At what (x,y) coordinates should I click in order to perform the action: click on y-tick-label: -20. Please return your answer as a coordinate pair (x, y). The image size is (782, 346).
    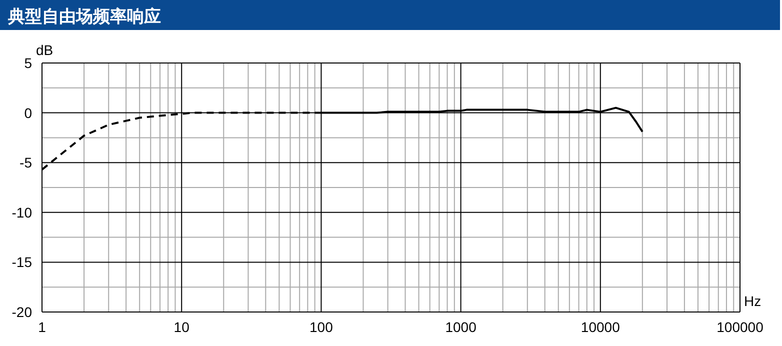
    Looking at the image, I should click on (22, 312).